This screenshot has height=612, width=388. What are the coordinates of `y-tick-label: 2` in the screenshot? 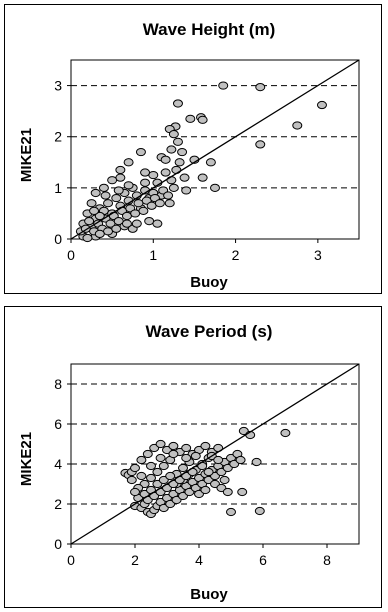 It's located at (58, 137).